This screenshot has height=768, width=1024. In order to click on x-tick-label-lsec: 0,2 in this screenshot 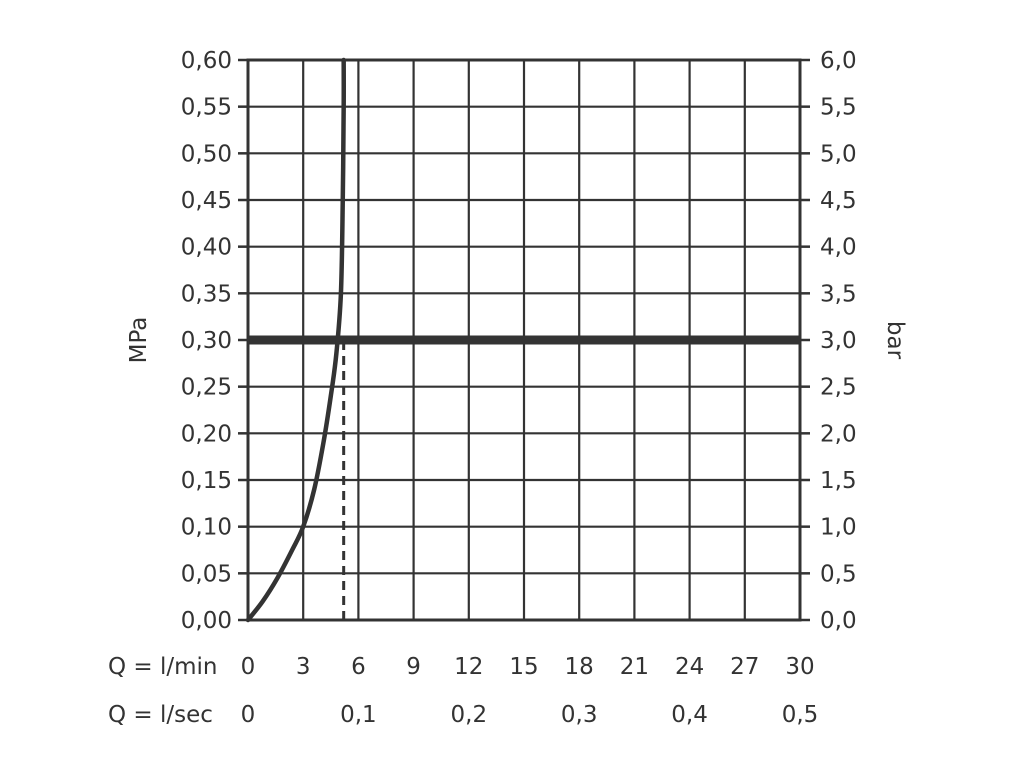, I will do `click(469, 715)`.